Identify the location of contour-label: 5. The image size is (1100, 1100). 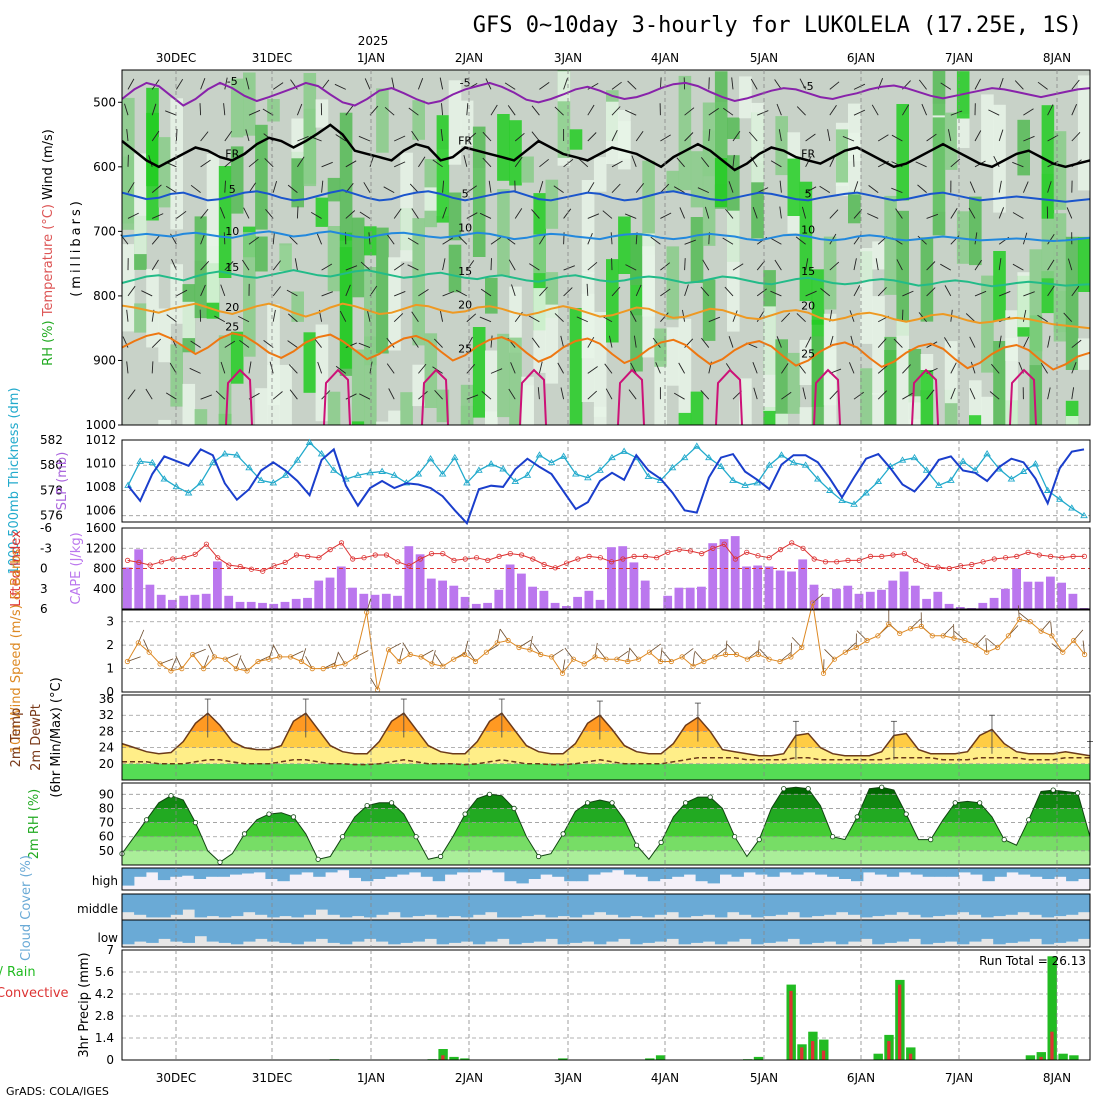
(808, 193).